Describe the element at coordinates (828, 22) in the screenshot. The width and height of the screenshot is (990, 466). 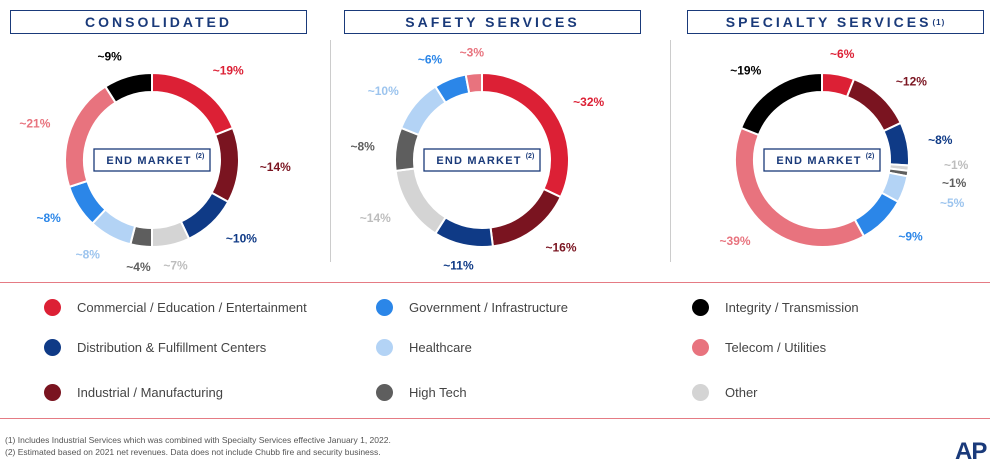
I see `panel-title-text: SPECIALTY SERVICES` at that location.